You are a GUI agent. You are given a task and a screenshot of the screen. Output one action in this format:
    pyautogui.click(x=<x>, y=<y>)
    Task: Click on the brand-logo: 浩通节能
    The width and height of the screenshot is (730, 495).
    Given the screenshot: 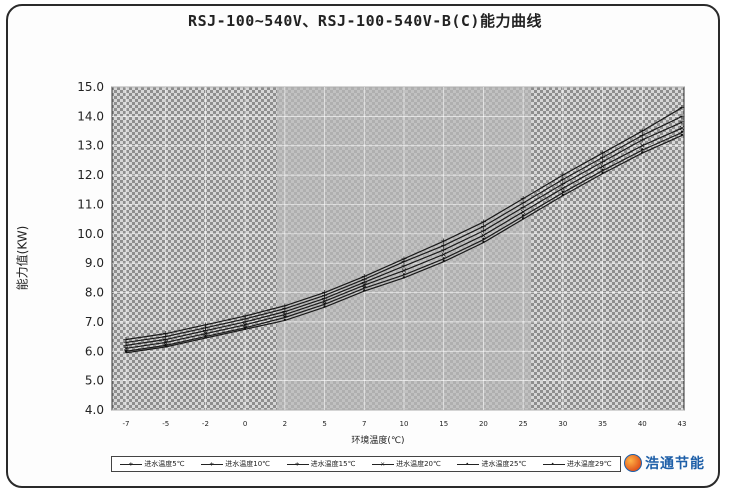 What is the action you would take?
    pyautogui.click(x=664, y=463)
    